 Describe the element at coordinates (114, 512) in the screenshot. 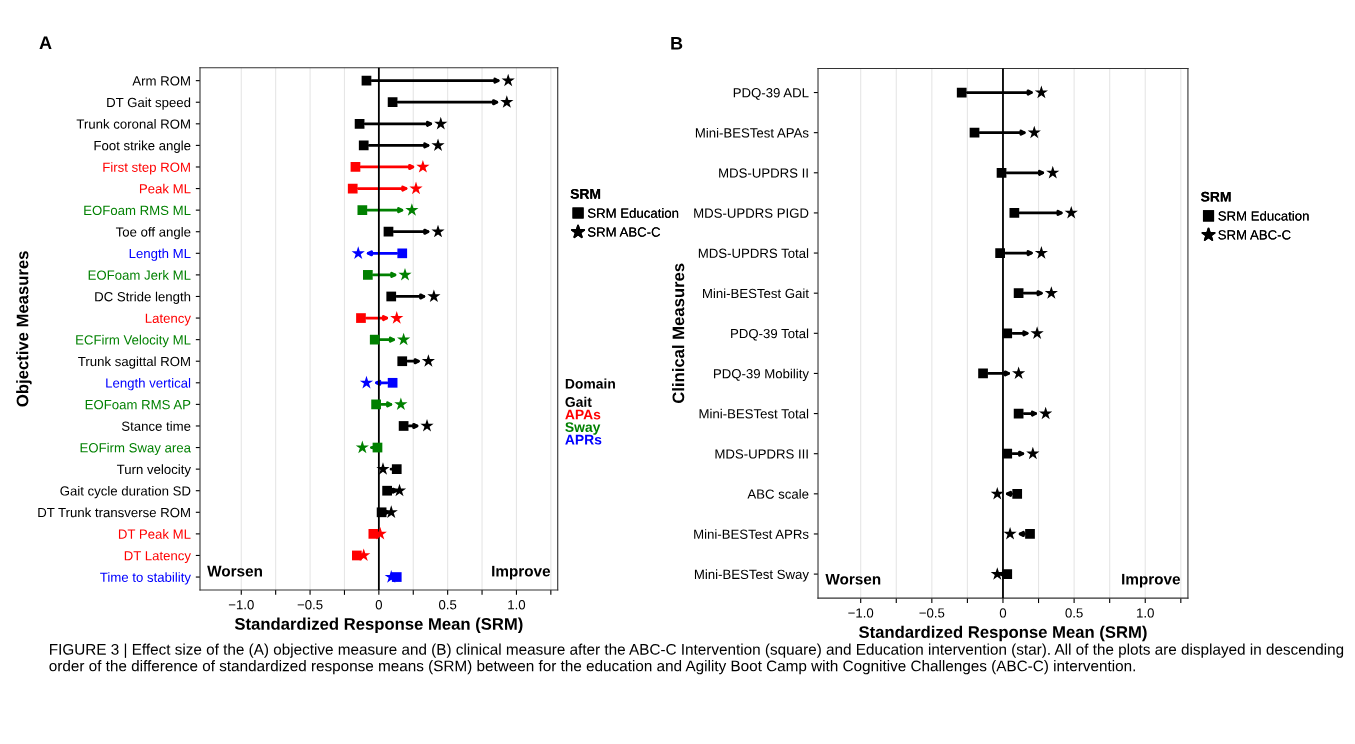

I see `y-tick-label: DT Trunk transverse ROM` at that location.